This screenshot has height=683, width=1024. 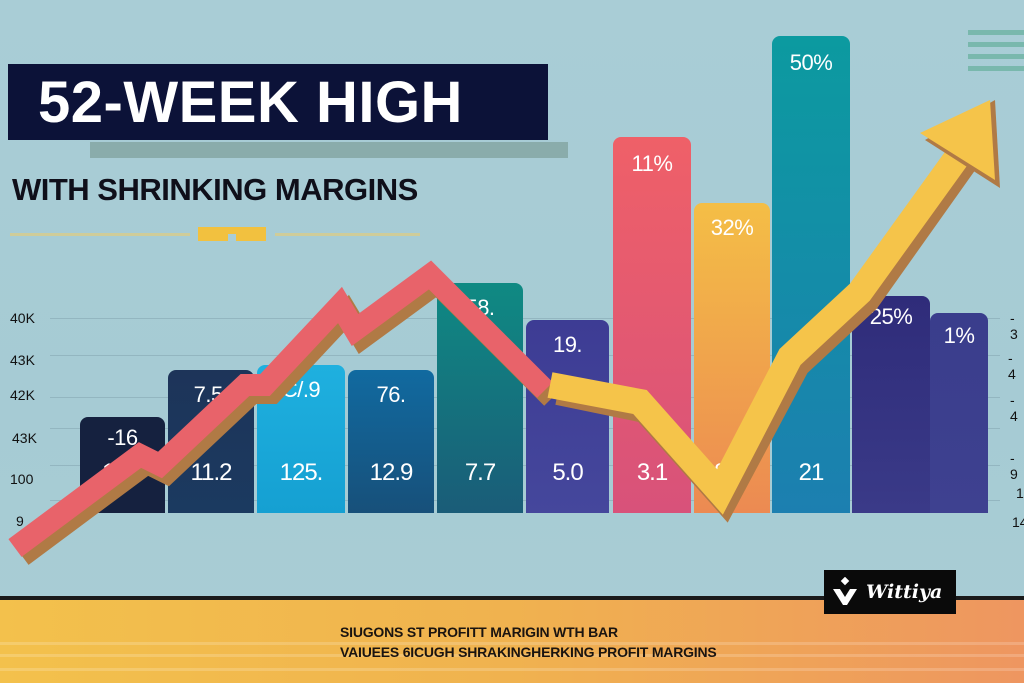 I want to click on bar-bottom-label: 11.2, so click(x=211, y=472).